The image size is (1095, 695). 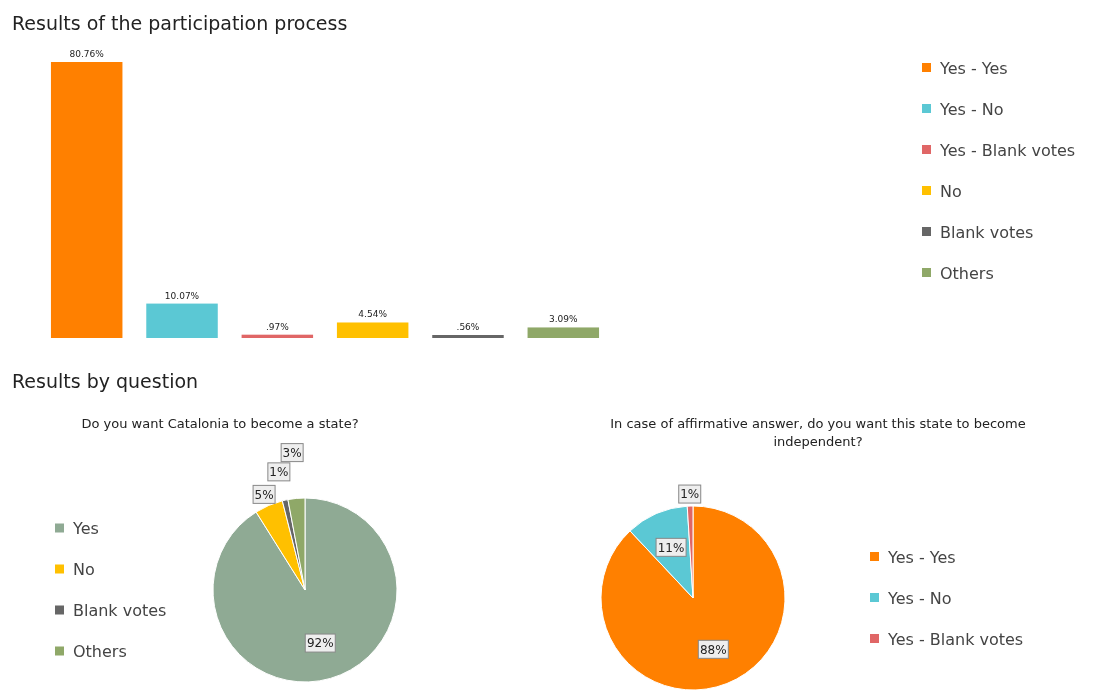 What do you see at coordinates (292, 452) in the screenshot?
I see `data-label: 3%` at bounding box center [292, 452].